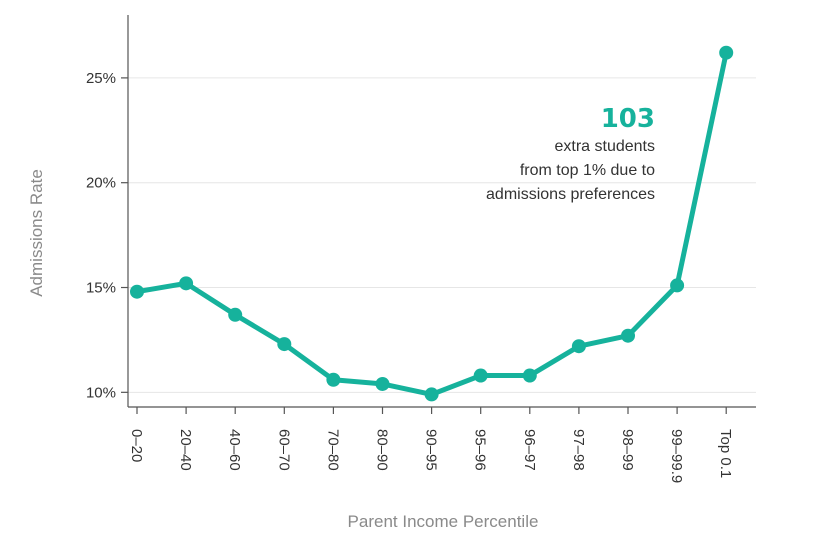 Image resolution: width=832 pixels, height=551 pixels. I want to click on y-tick-label: 25%, so click(101, 78).